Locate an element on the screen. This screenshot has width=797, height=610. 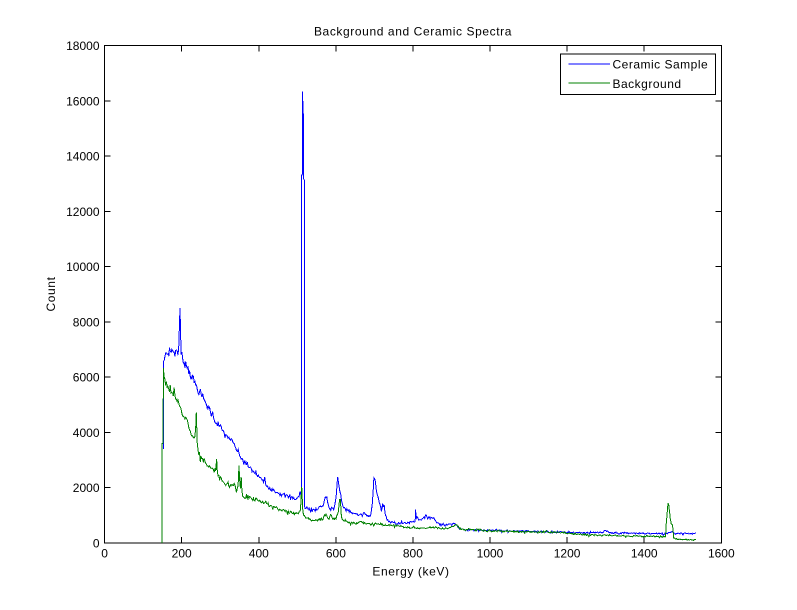
svg-text: Energy (keV) is located at coordinates (410, 572).